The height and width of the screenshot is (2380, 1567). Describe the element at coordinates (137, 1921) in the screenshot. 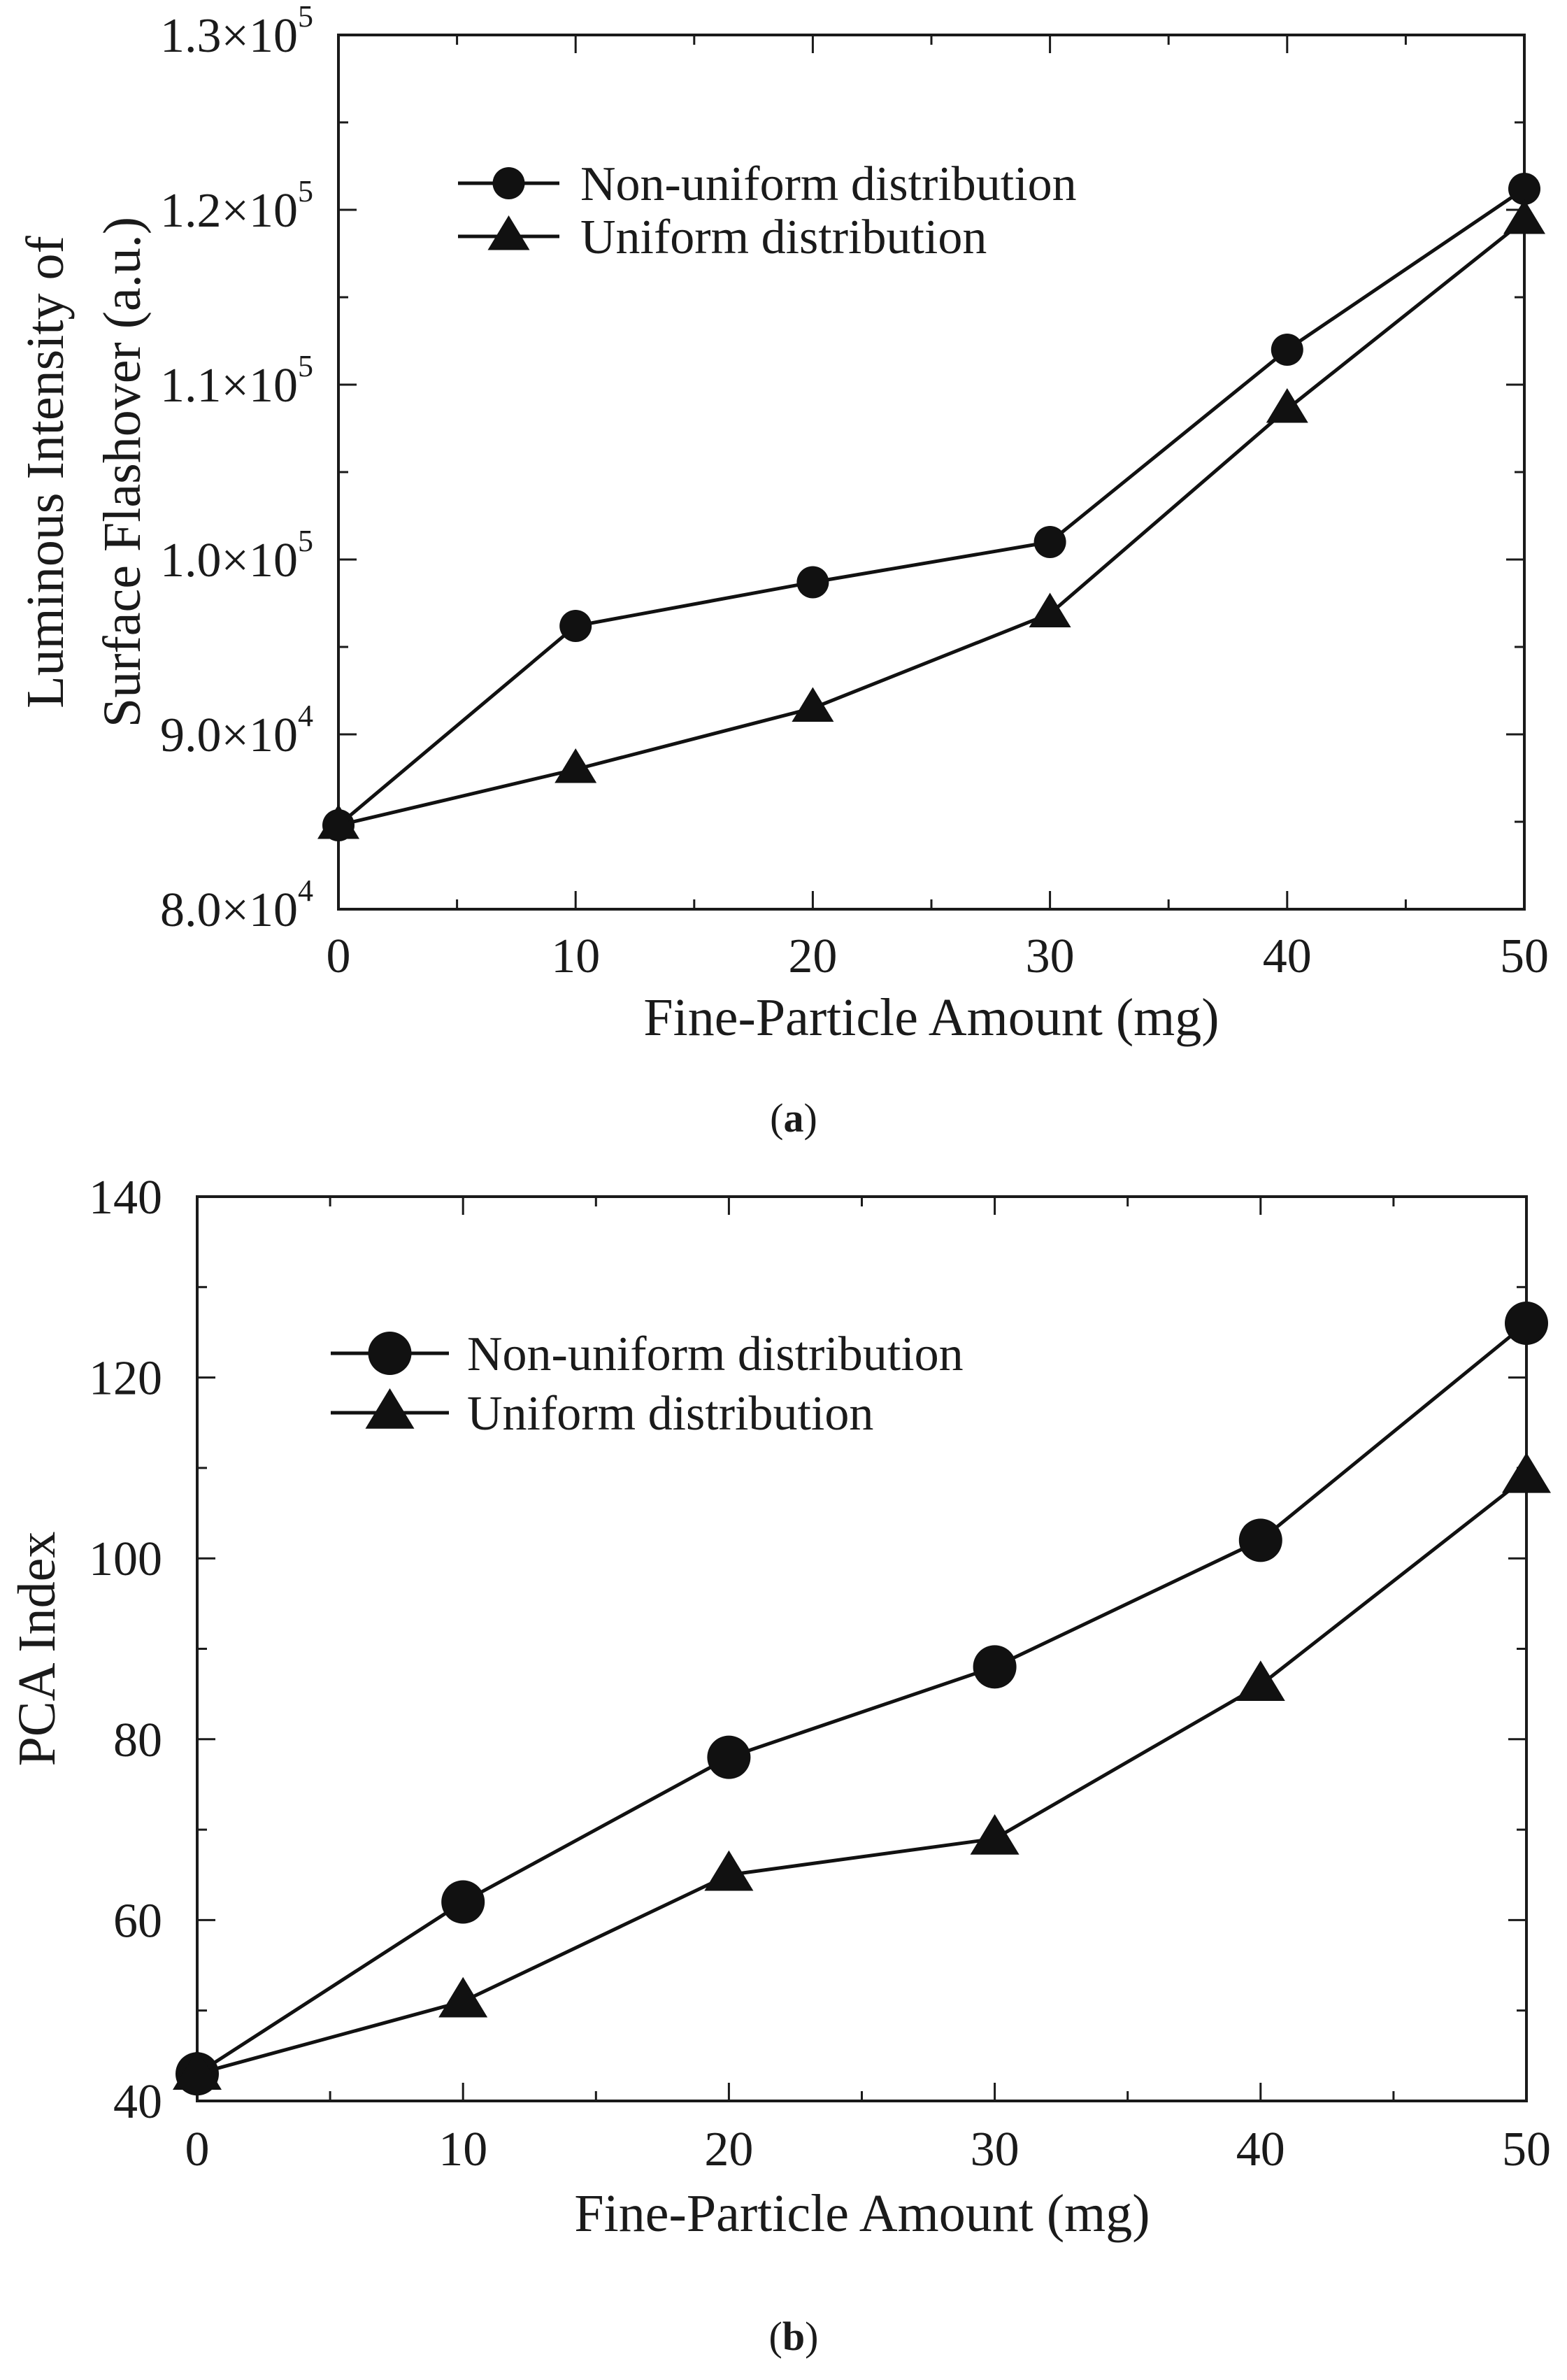

I see `y-tick-label: 60` at that location.